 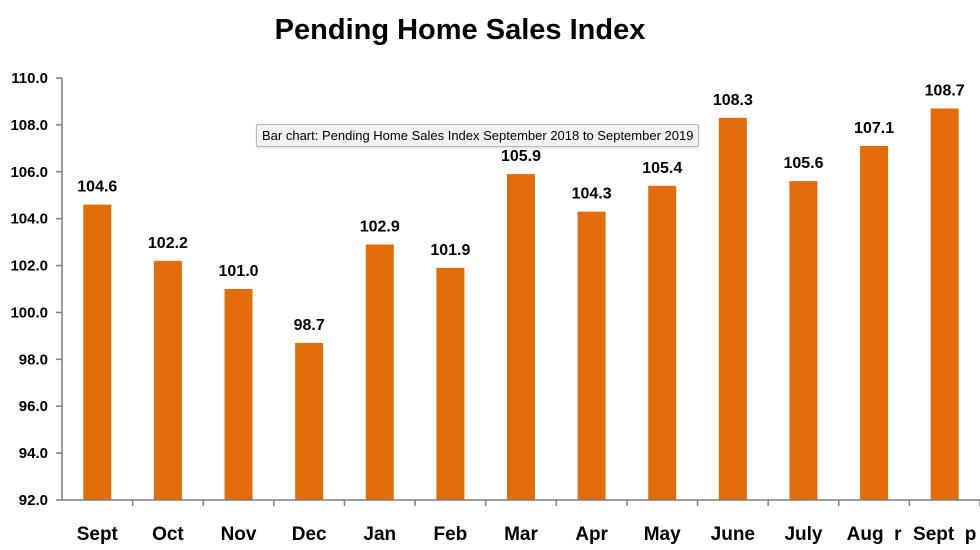 What do you see at coordinates (29, 78) in the screenshot?
I see `y-tick-label: 110.0` at bounding box center [29, 78].